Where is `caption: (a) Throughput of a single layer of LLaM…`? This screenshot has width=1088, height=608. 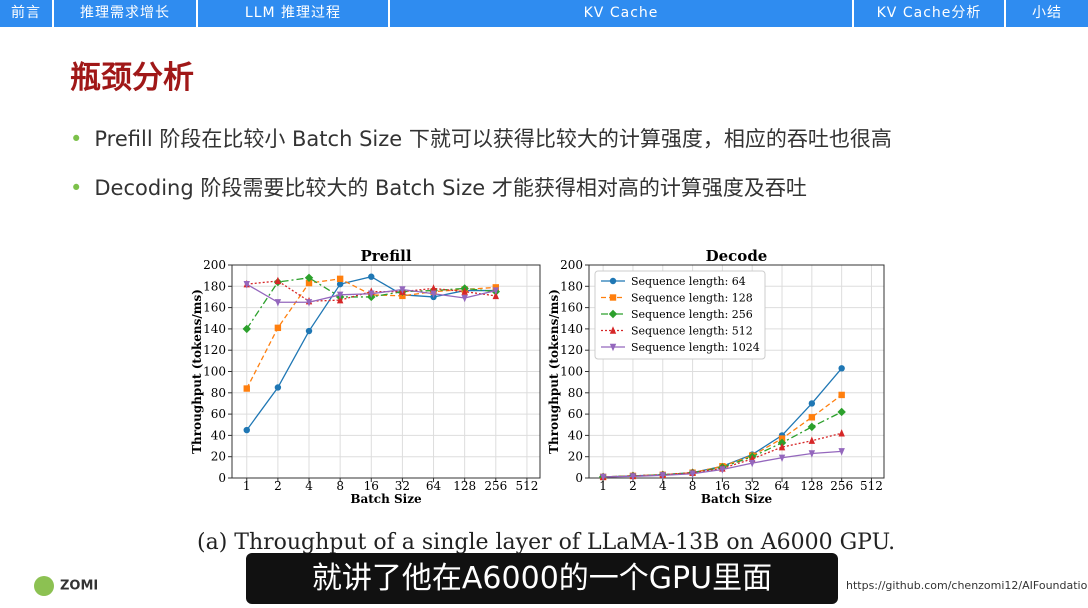 caption: (a) Throughput of a single layer of LLaM… is located at coordinates (546, 542).